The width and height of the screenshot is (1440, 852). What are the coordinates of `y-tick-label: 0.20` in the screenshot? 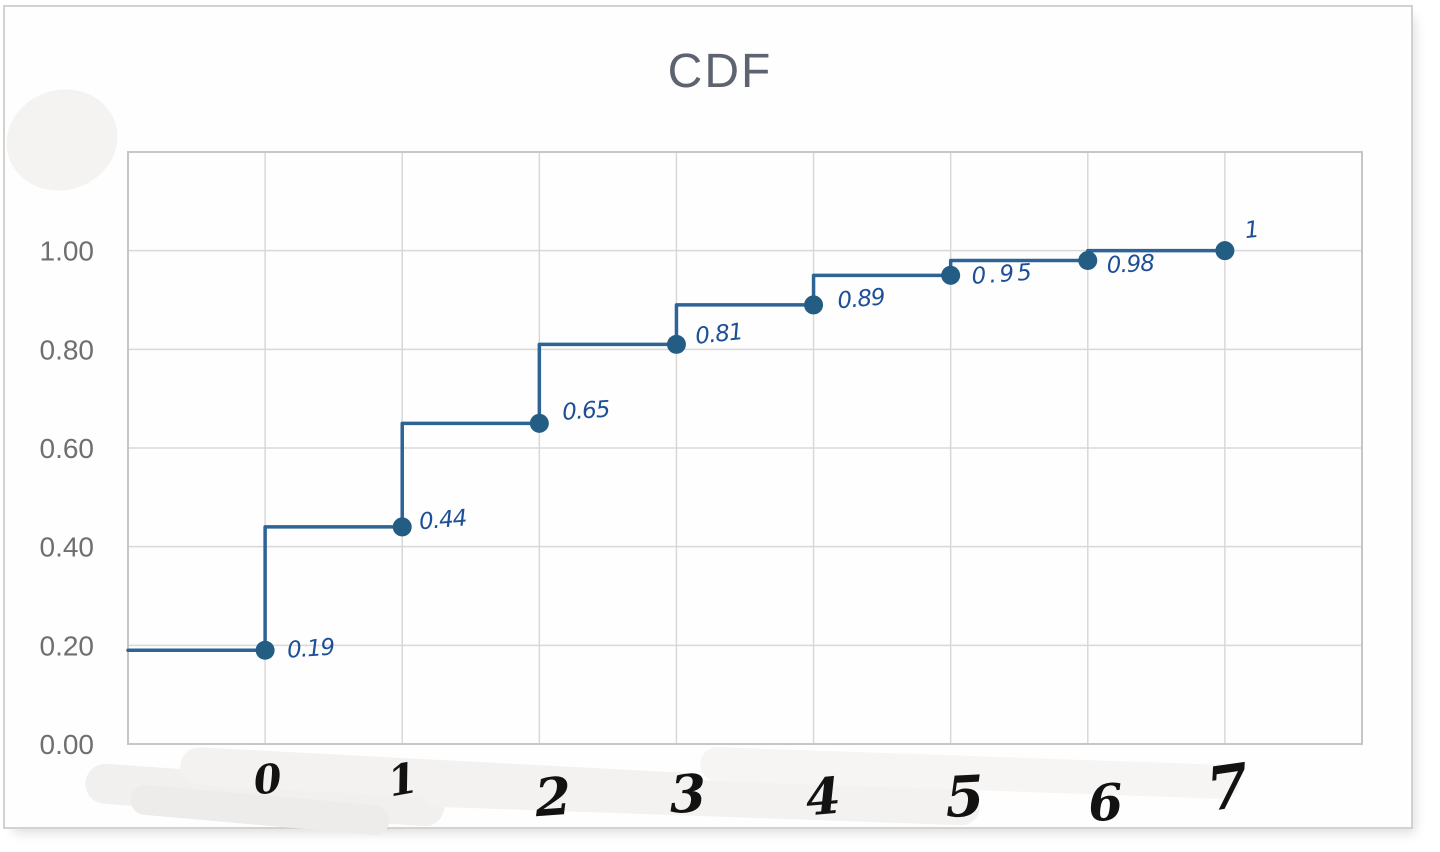 It's located at (67, 645).